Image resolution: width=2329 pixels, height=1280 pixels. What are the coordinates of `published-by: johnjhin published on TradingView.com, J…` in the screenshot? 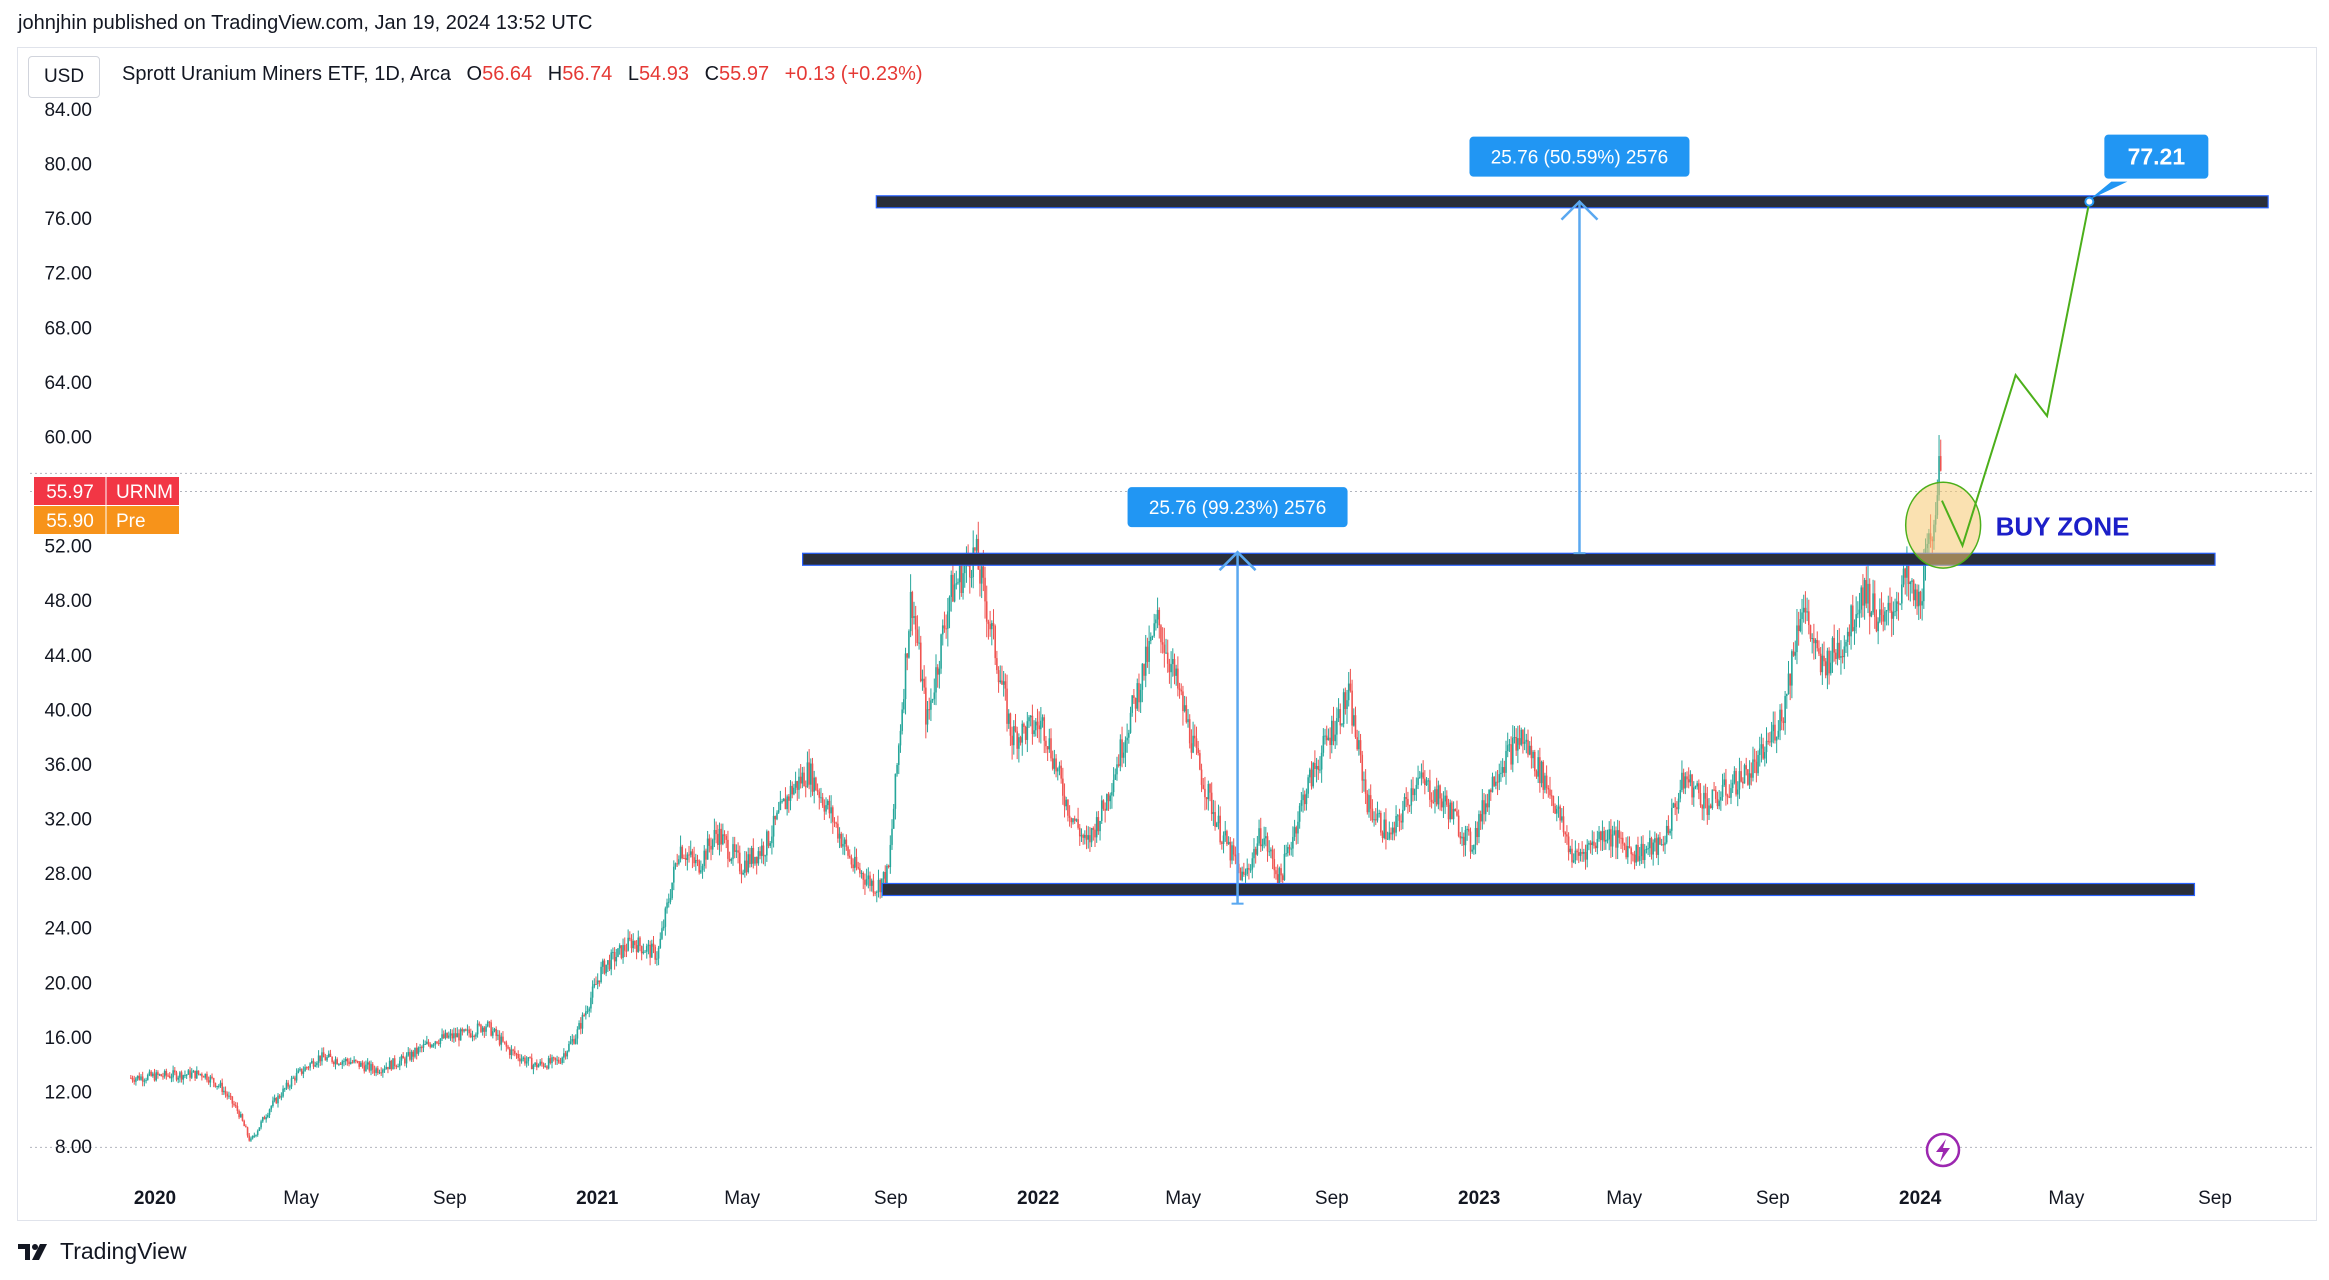 It's located at (305, 23).